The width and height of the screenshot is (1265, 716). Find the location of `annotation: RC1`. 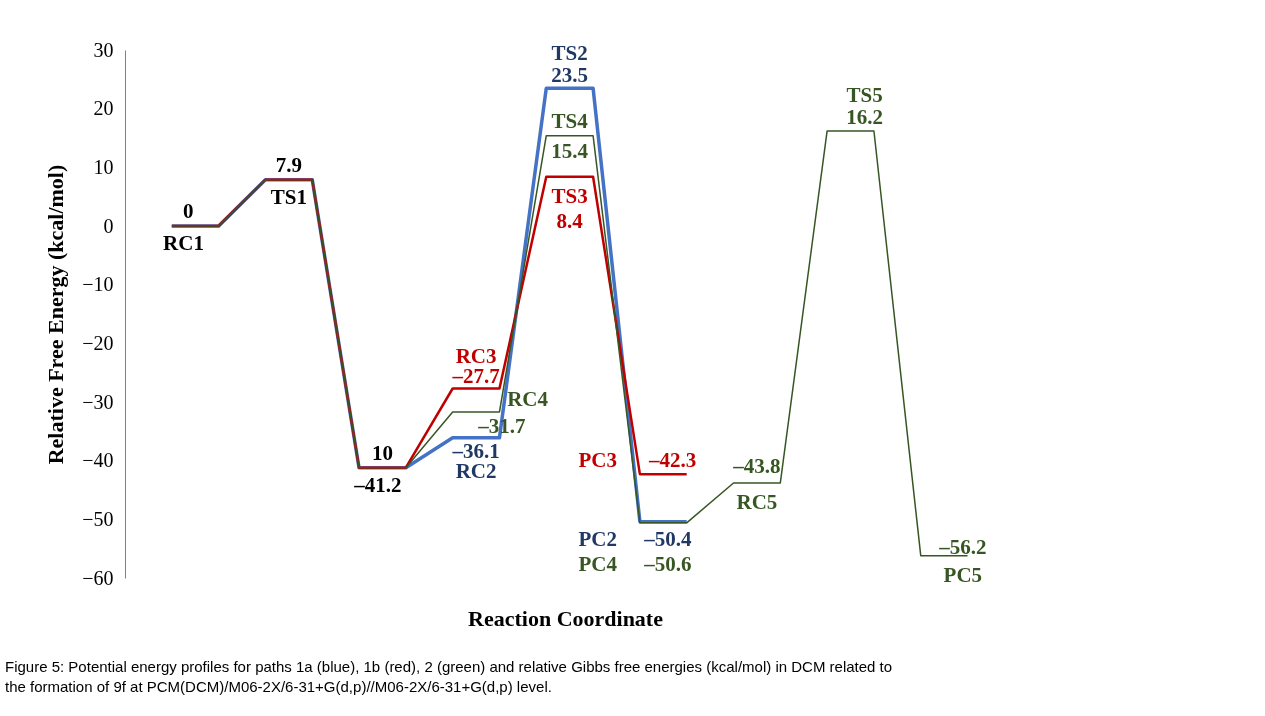

annotation: RC1 is located at coordinates (183, 243).